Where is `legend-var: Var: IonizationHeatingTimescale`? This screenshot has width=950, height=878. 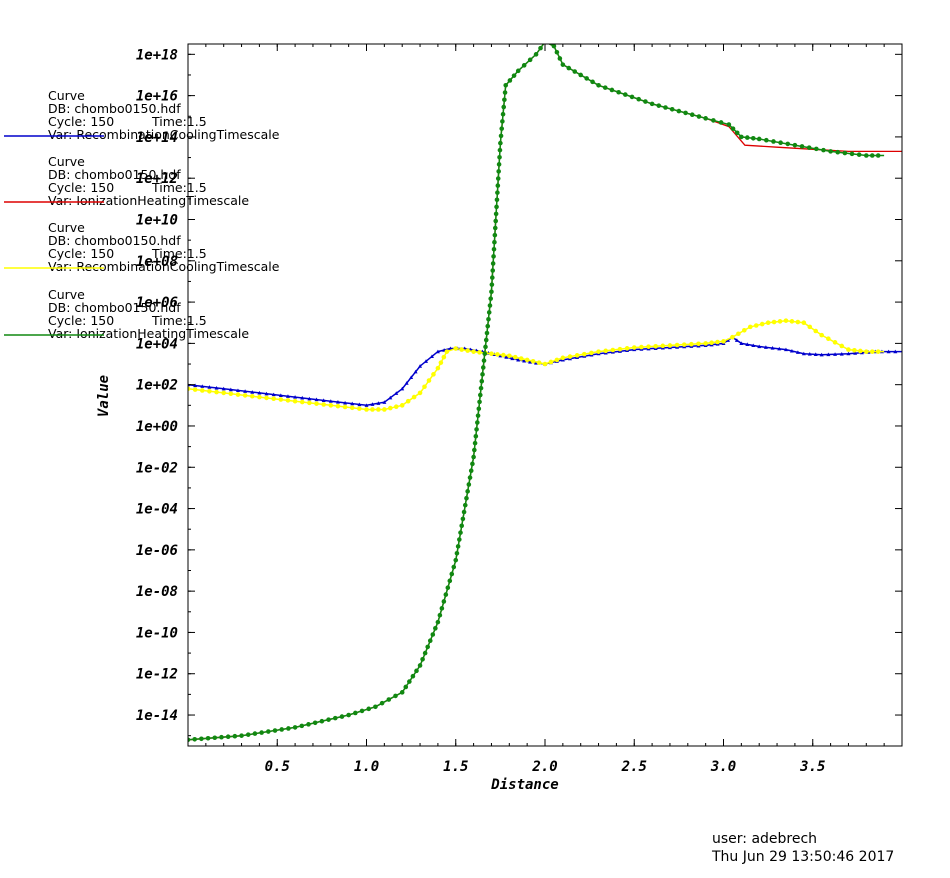
legend-var: Var: IonizationHeatingTimescale is located at coordinates (148, 200).